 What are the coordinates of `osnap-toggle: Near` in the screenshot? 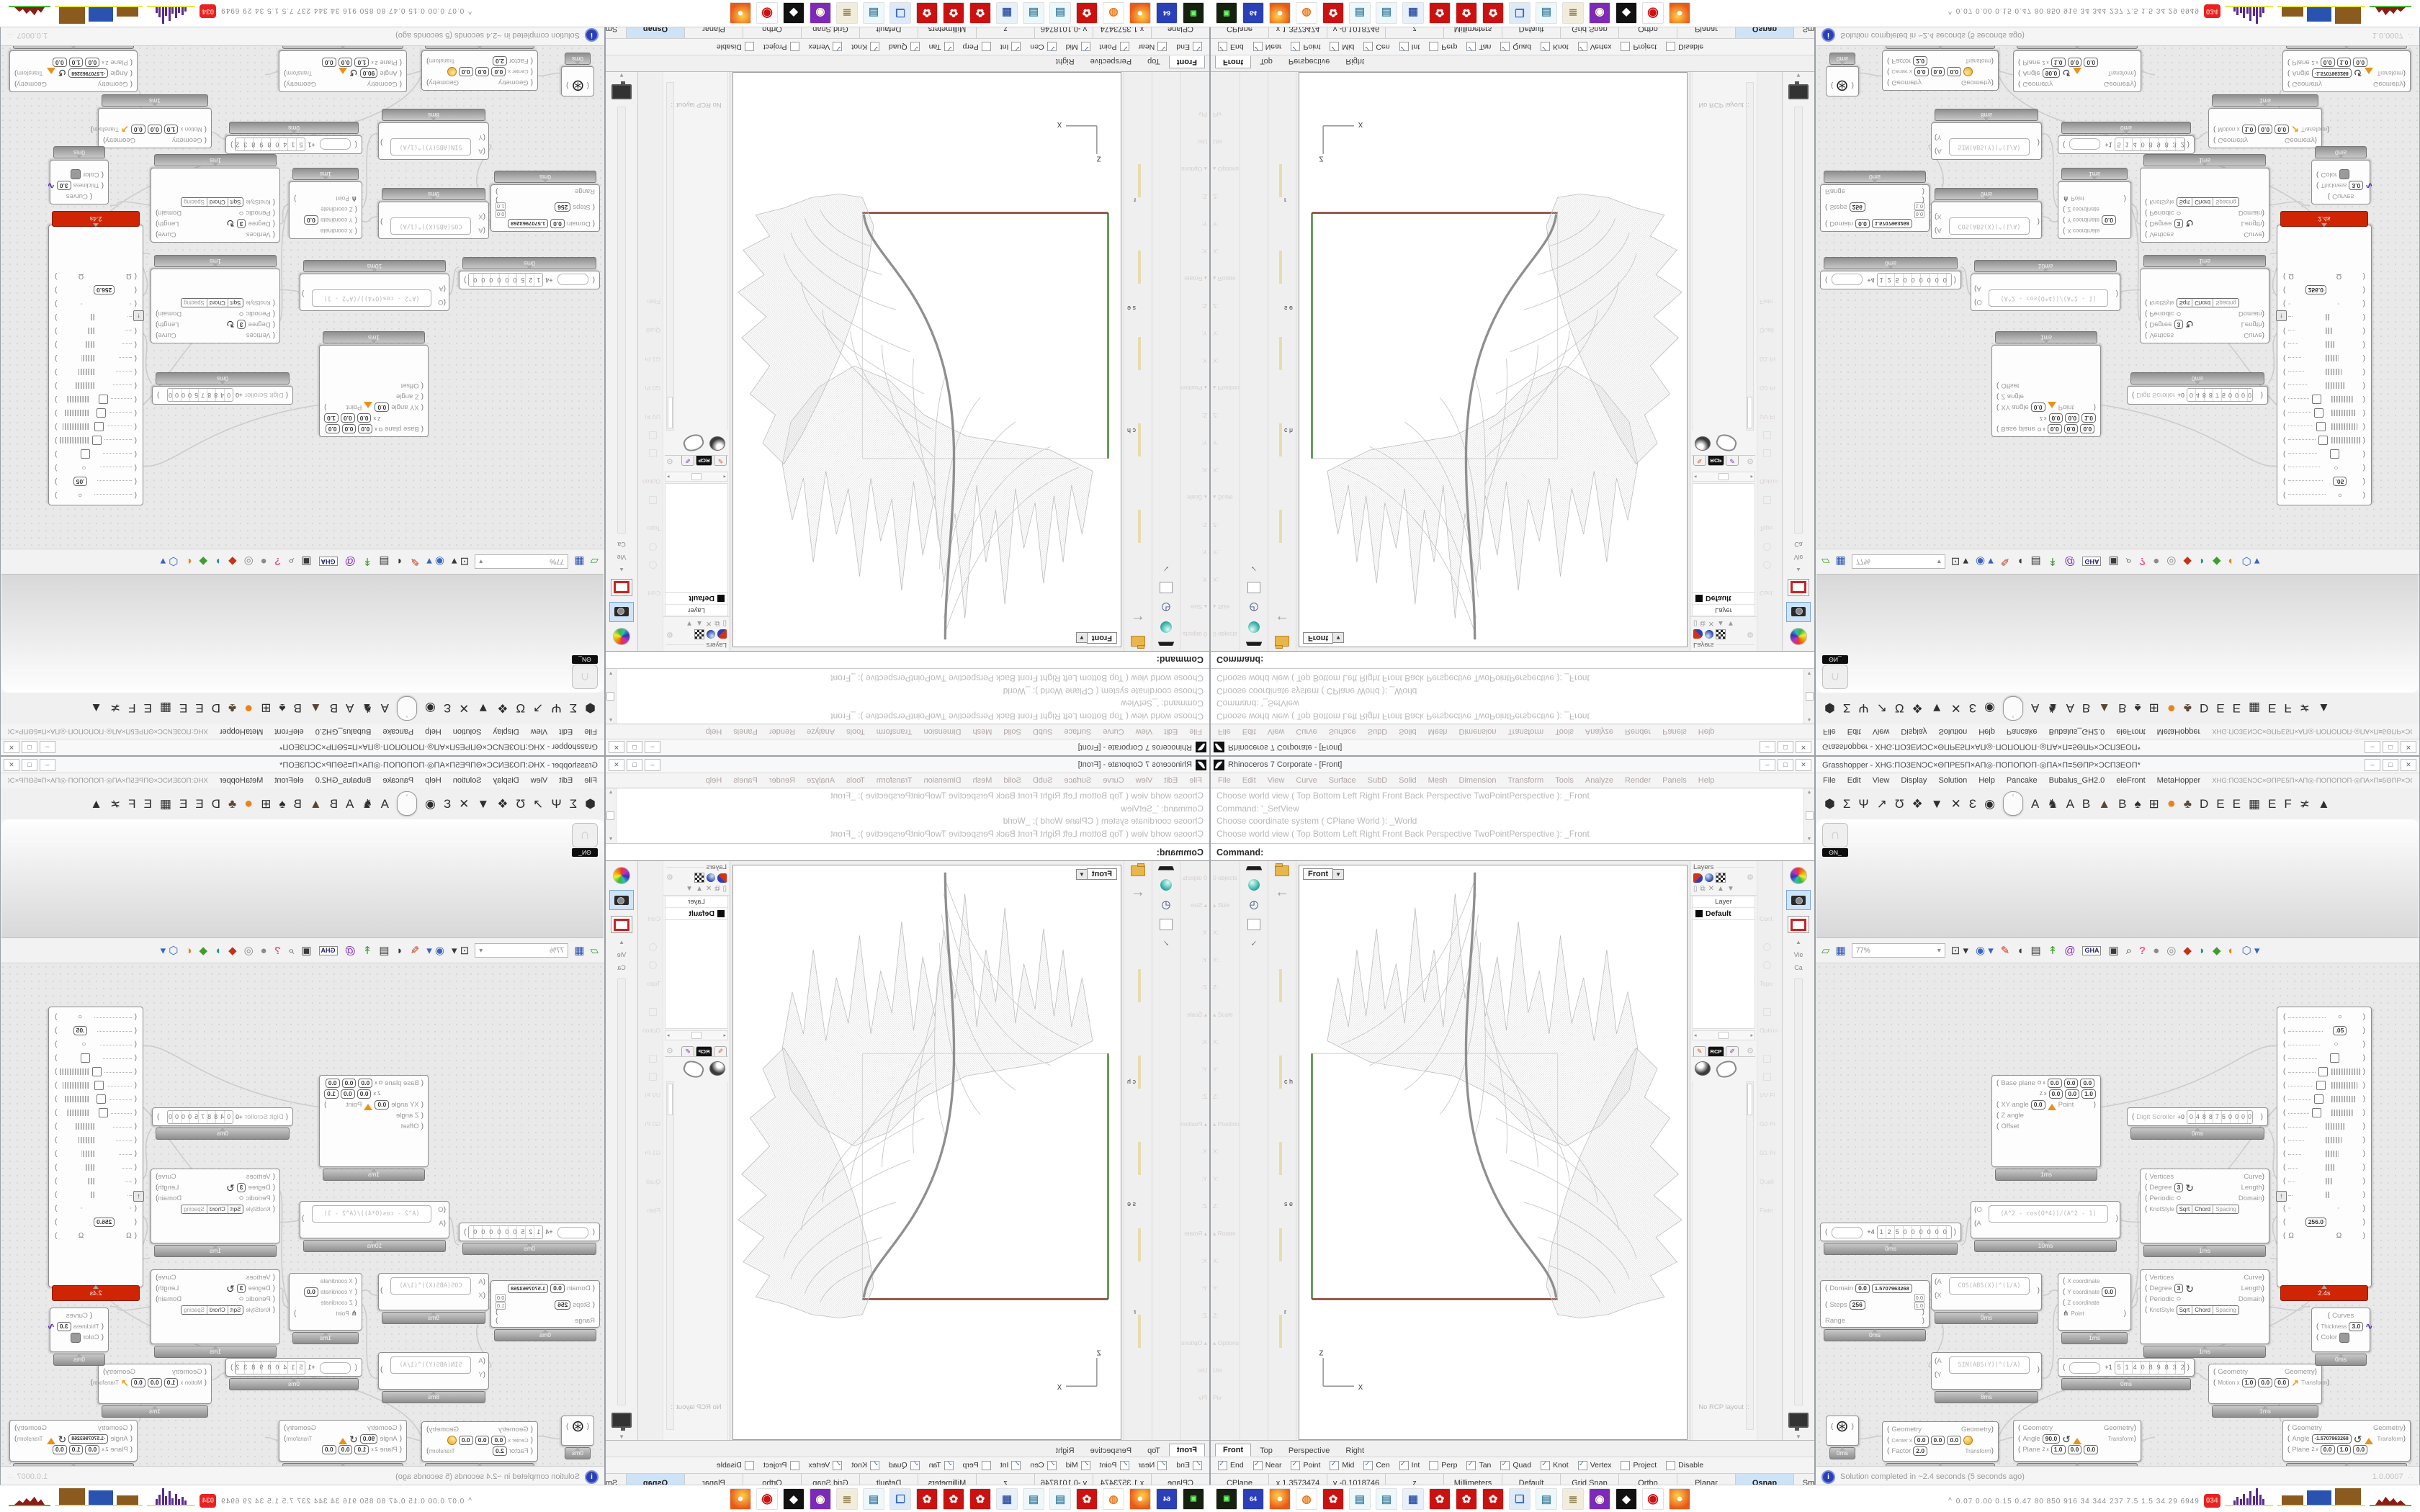 It's located at (1153, 47).